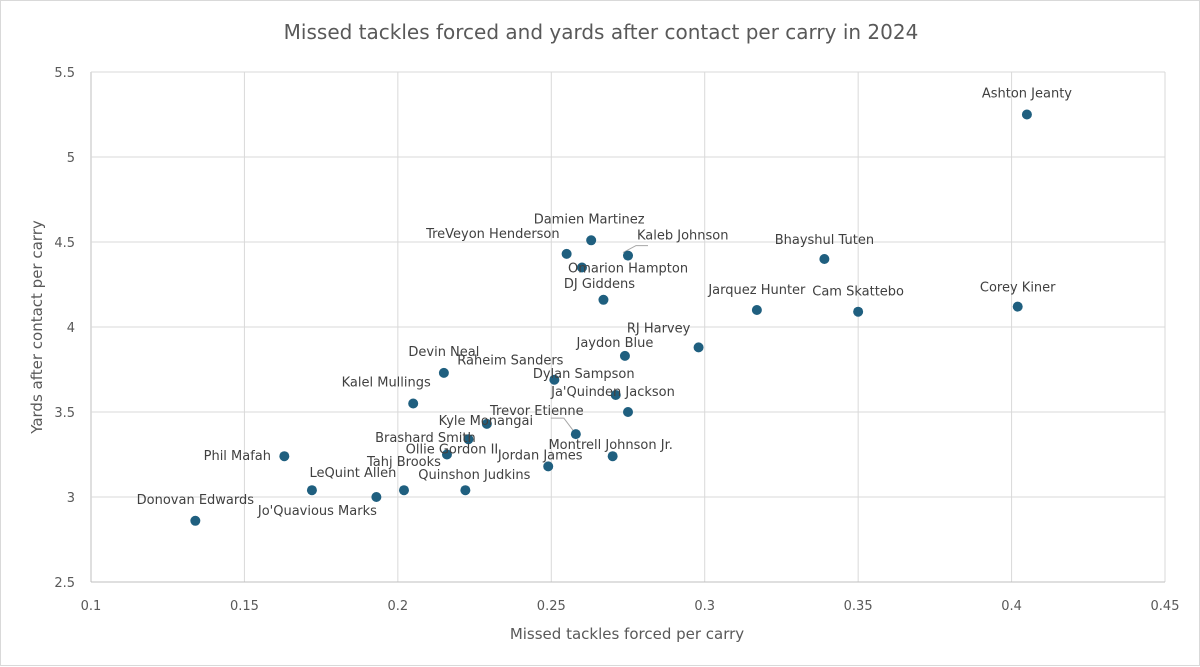  I want to click on data-point-label: Trevor Etienne, so click(536, 411).